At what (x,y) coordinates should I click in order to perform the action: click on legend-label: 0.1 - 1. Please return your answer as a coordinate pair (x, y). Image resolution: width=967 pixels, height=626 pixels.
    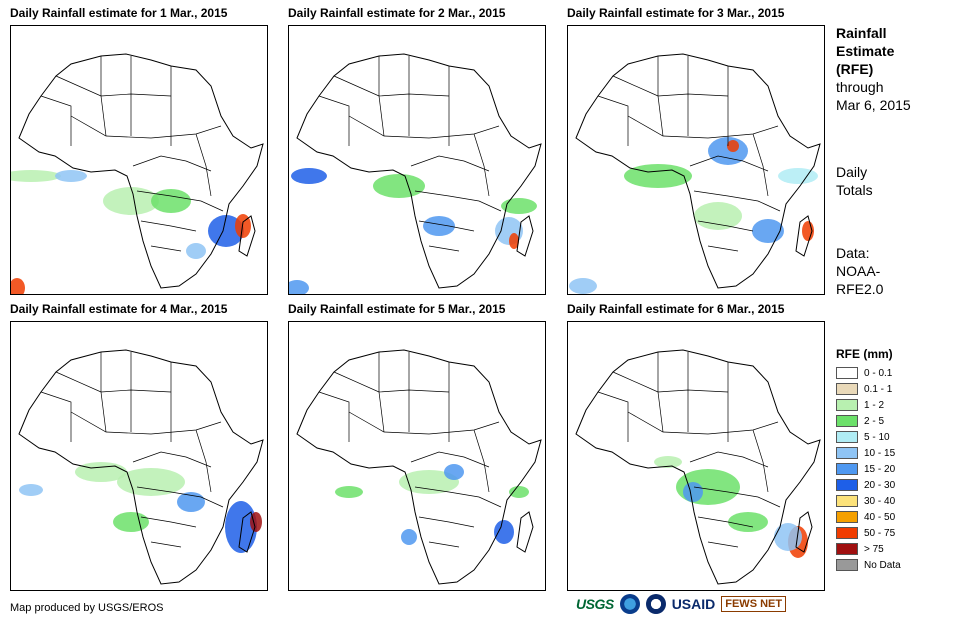
    Looking at the image, I should click on (878, 389).